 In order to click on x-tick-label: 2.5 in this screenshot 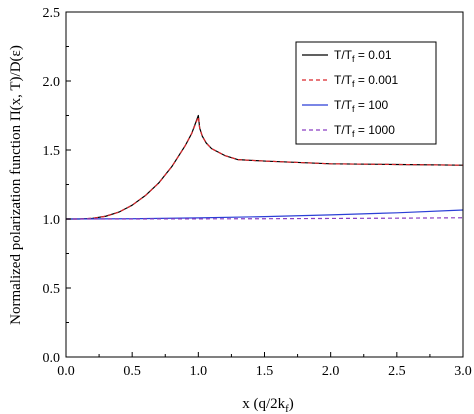, I will do `click(397, 371)`.